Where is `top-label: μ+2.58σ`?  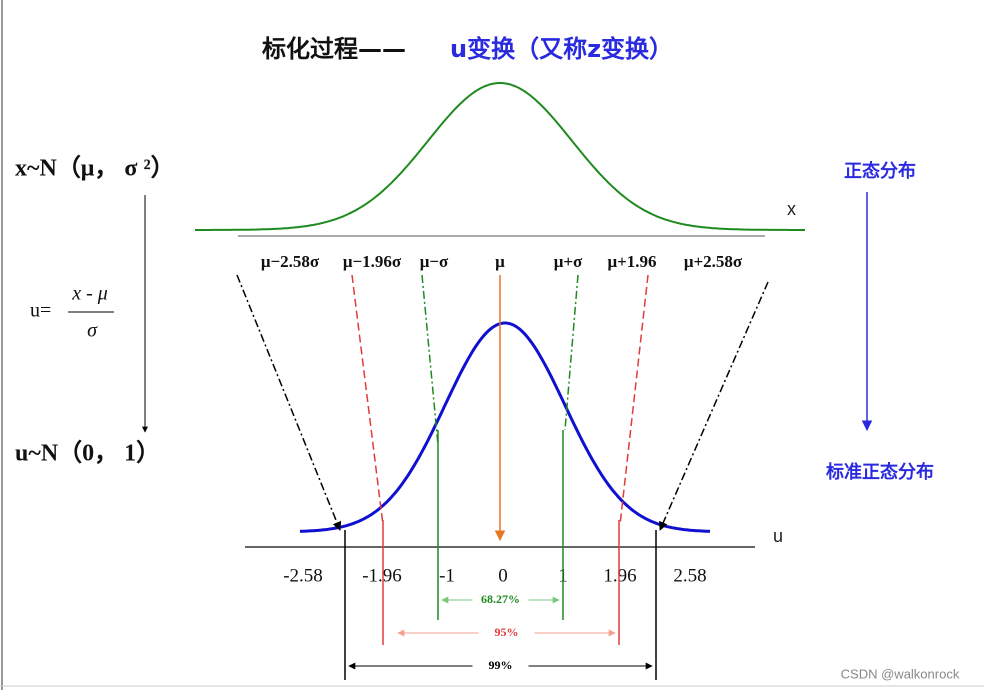
top-label: μ+2.58σ is located at coordinates (713, 261).